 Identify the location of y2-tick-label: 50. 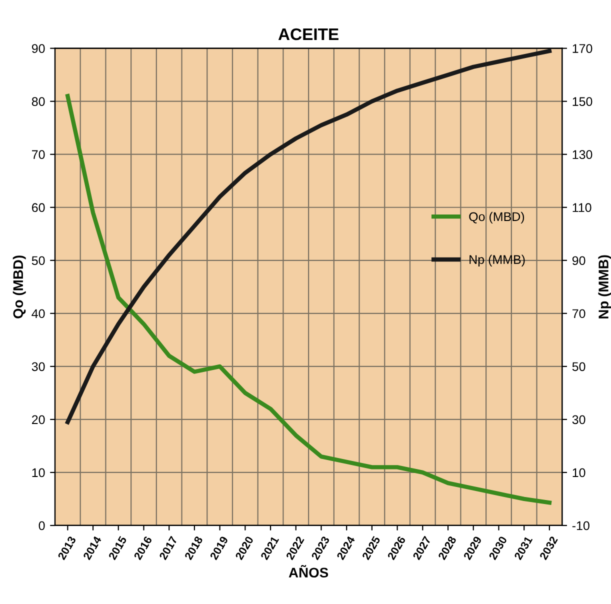
(579, 367).